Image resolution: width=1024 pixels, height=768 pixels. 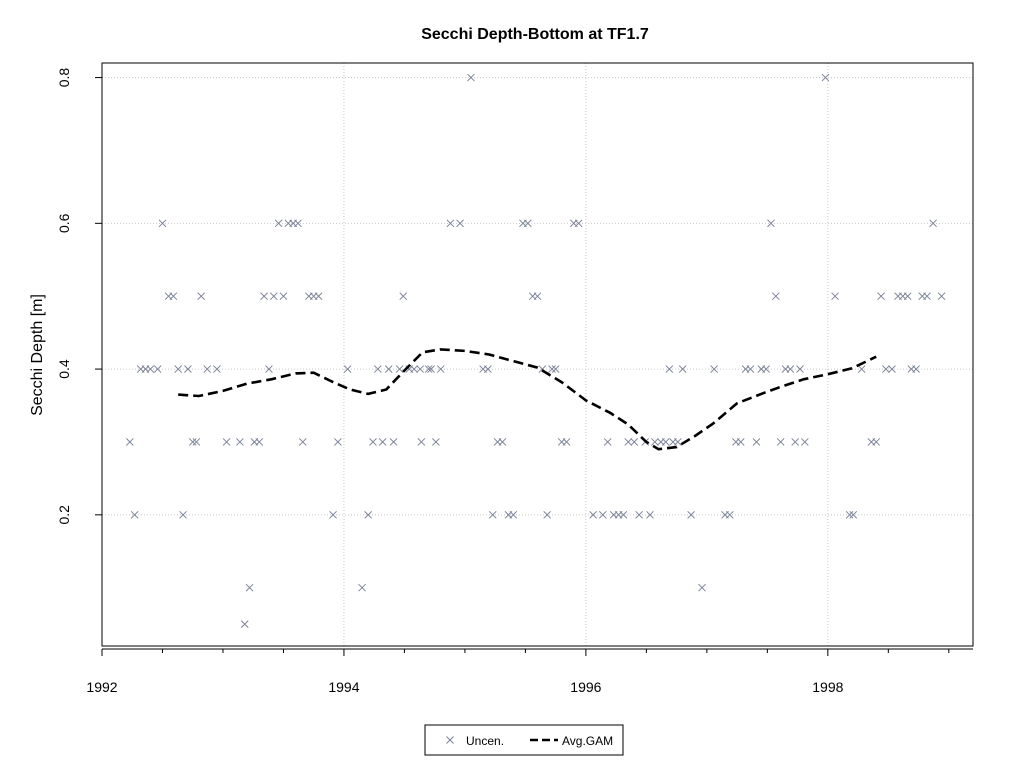 What do you see at coordinates (101, 687) in the screenshot?
I see `x-tick-label: 1992` at bounding box center [101, 687].